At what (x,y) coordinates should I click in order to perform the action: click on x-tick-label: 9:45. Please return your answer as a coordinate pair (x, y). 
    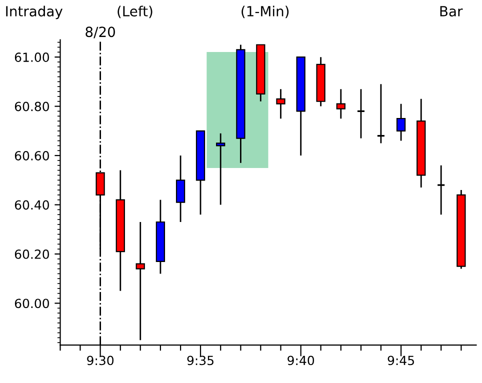
    Looking at the image, I should click on (401, 361).